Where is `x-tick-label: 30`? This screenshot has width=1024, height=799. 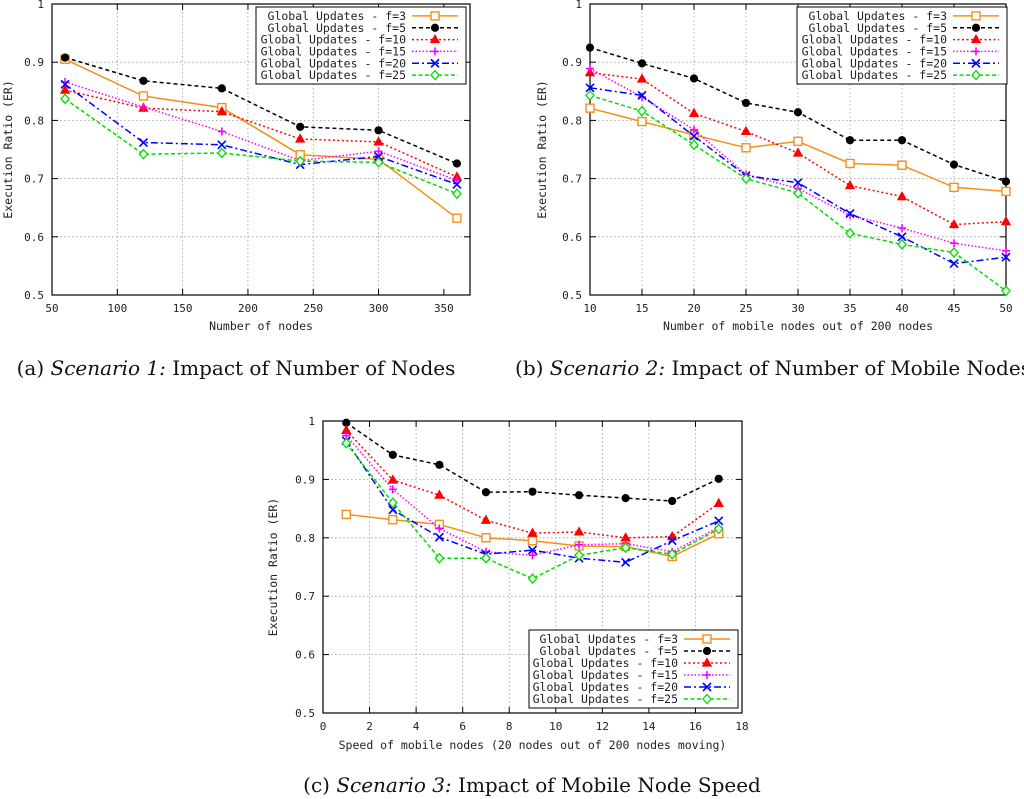 x-tick-label: 30 is located at coordinates (797, 308).